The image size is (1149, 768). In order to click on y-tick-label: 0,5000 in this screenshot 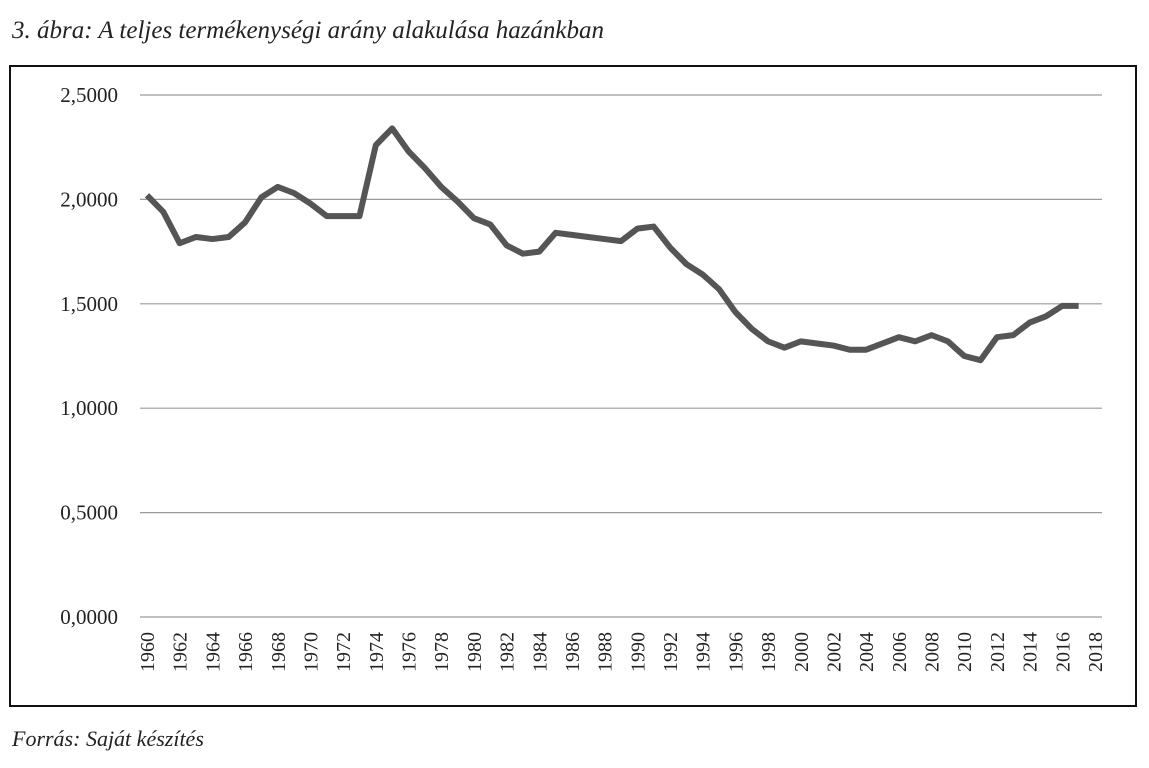, I will do `click(89, 513)`.